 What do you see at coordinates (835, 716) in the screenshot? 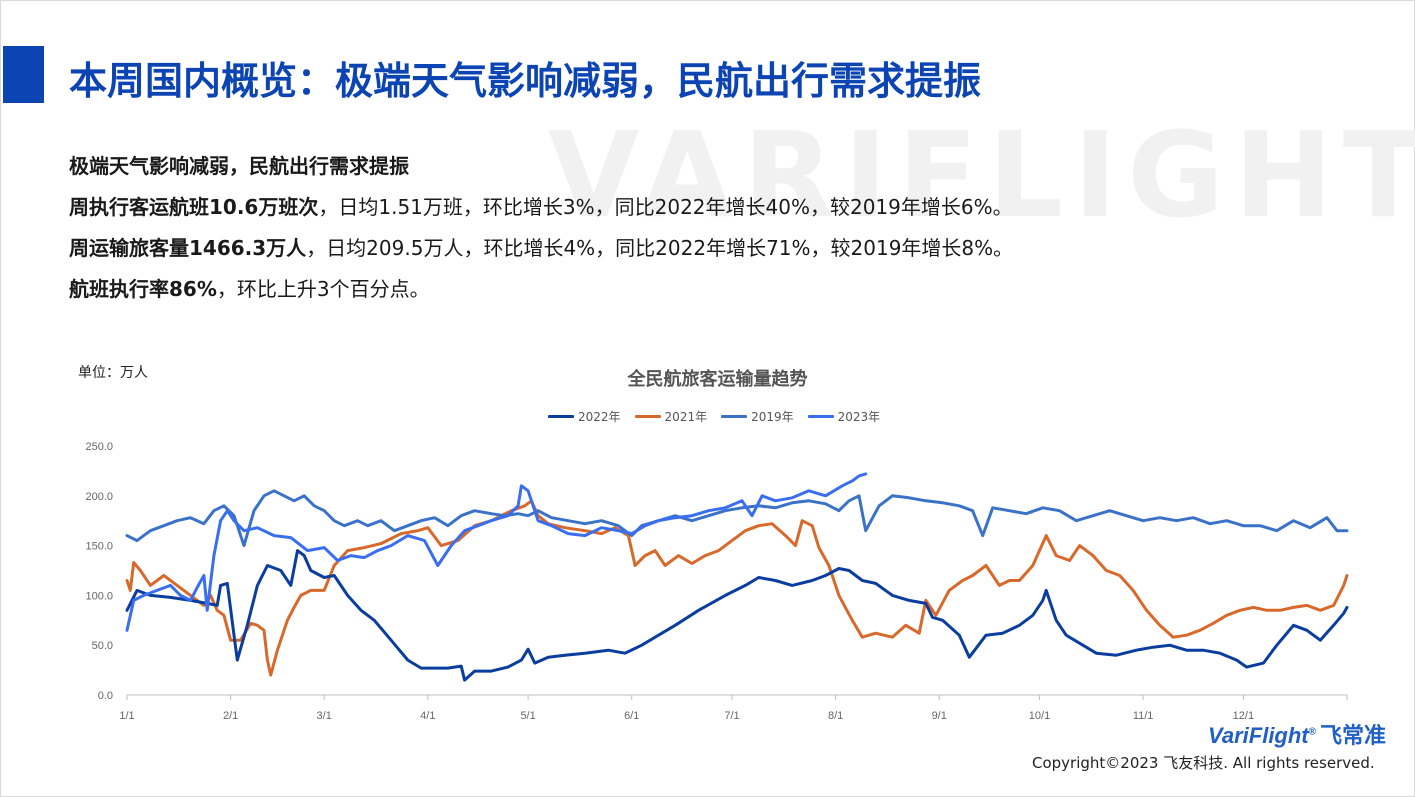
I see `x-tick-label: 8/1` at bounding box center [835, 716].